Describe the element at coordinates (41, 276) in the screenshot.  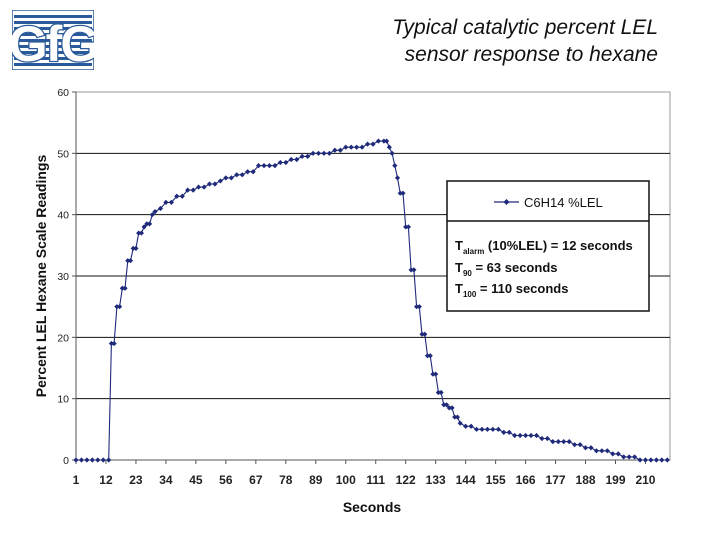
I see `y-axis-title: Percent LEL Hexane Scale Readings` at that location.